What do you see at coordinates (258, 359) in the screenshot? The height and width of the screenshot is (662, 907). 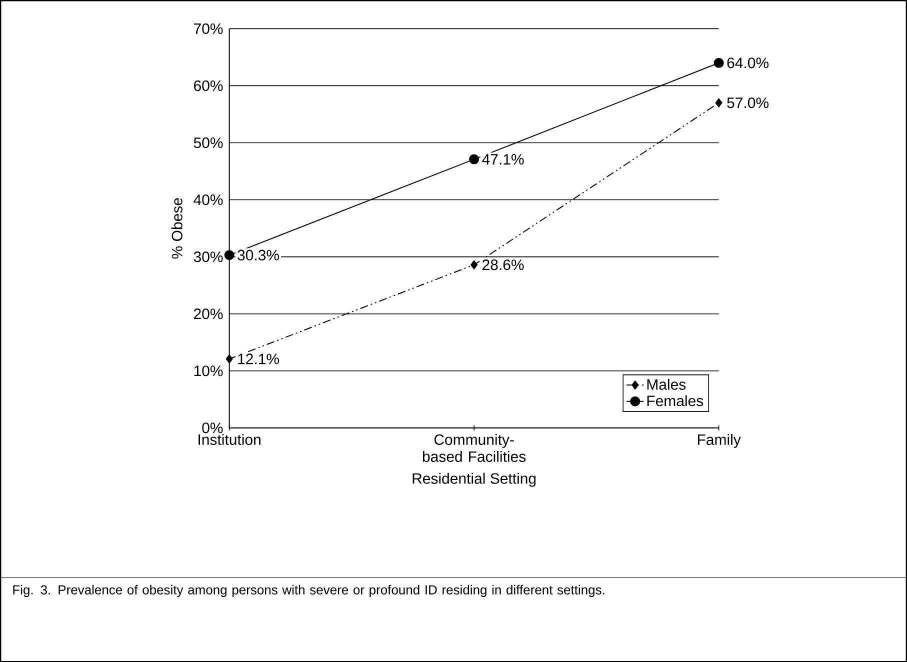 I see `data-label: 12.1%` at bounding box center [258, 359].